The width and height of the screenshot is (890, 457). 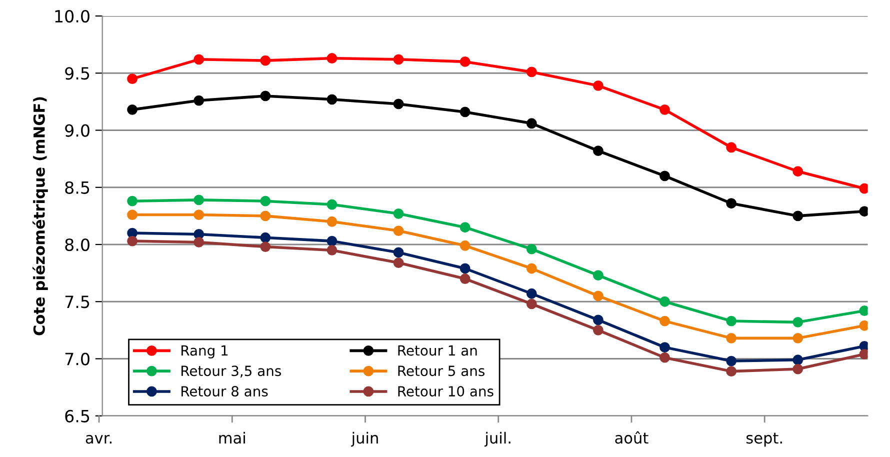 What do you see at coordinates (231, 372) in the screenshot?
I see `legend-label: Retour 3,5 ans` at bounding box center [231, 372].